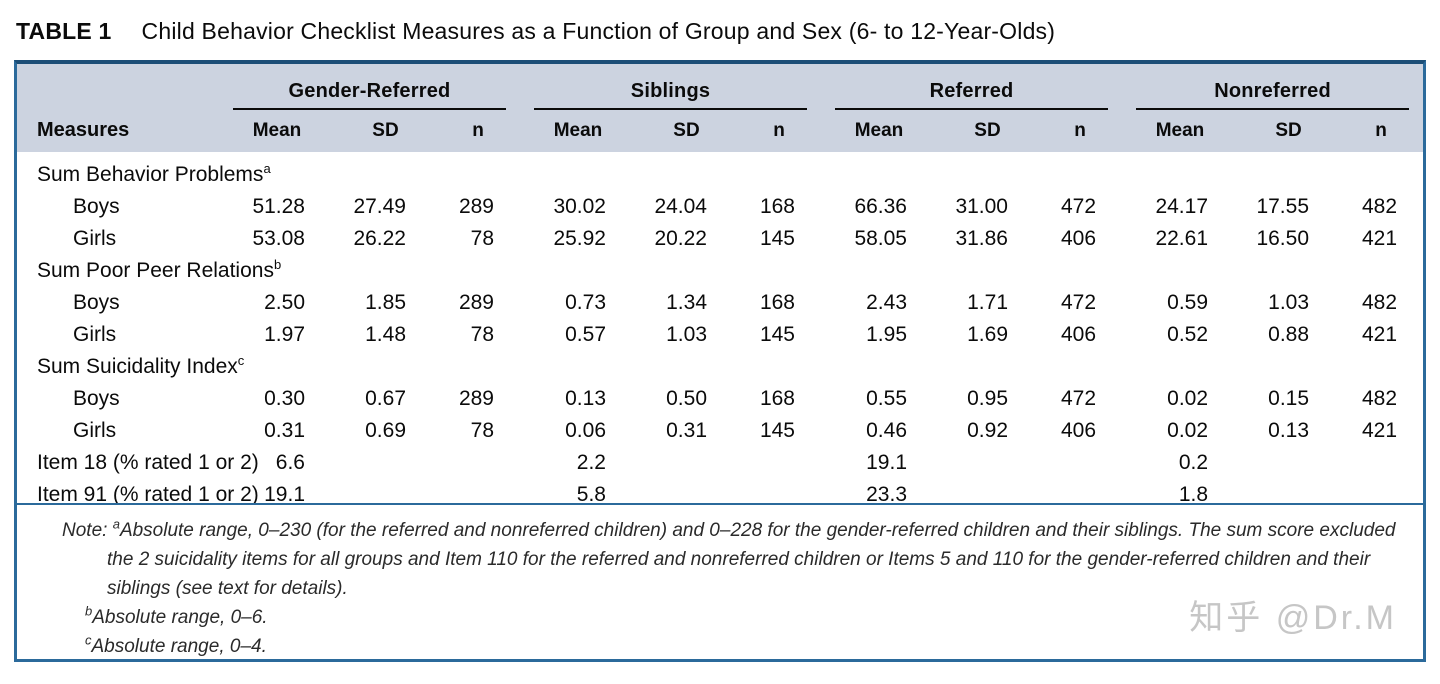 The height and width of the screenshot is (684, 1440). What do you see at coordinates (385, 430) in the screenshot?
I see `cell: 0.69` at bounding box center [385, 430].